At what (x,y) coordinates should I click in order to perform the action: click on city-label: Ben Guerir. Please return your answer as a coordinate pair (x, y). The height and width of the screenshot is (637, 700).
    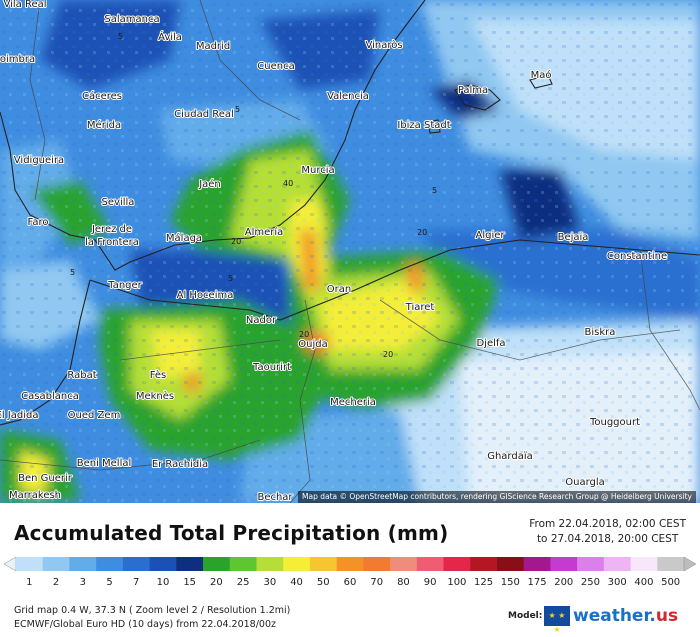
    Looking at the image, I should click on (45, 478).